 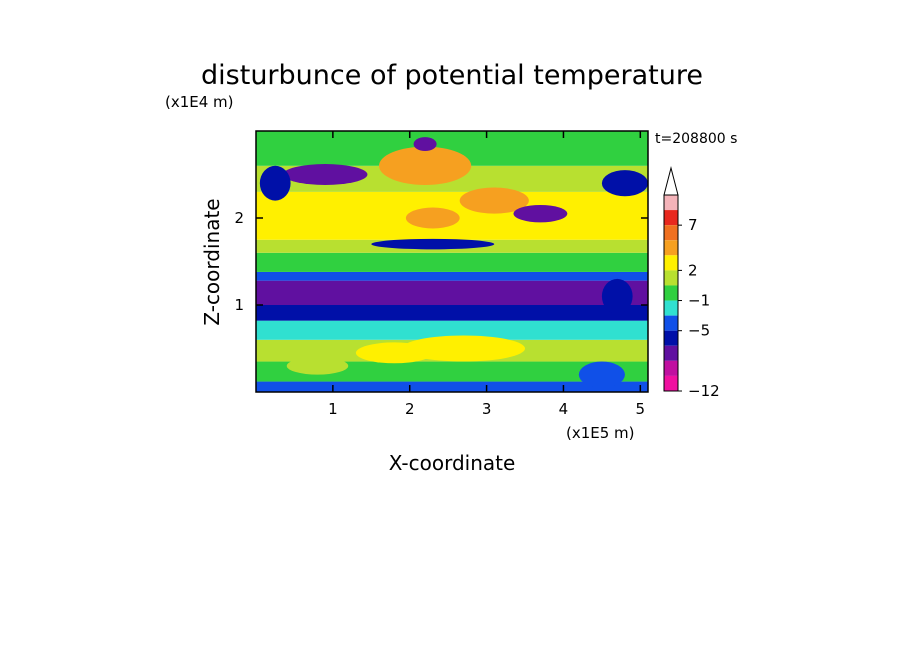 What do you see at coordinates (564, 409) in the screenshot?
I see `x-tick-label: 4` at bounding box center [564, 409].